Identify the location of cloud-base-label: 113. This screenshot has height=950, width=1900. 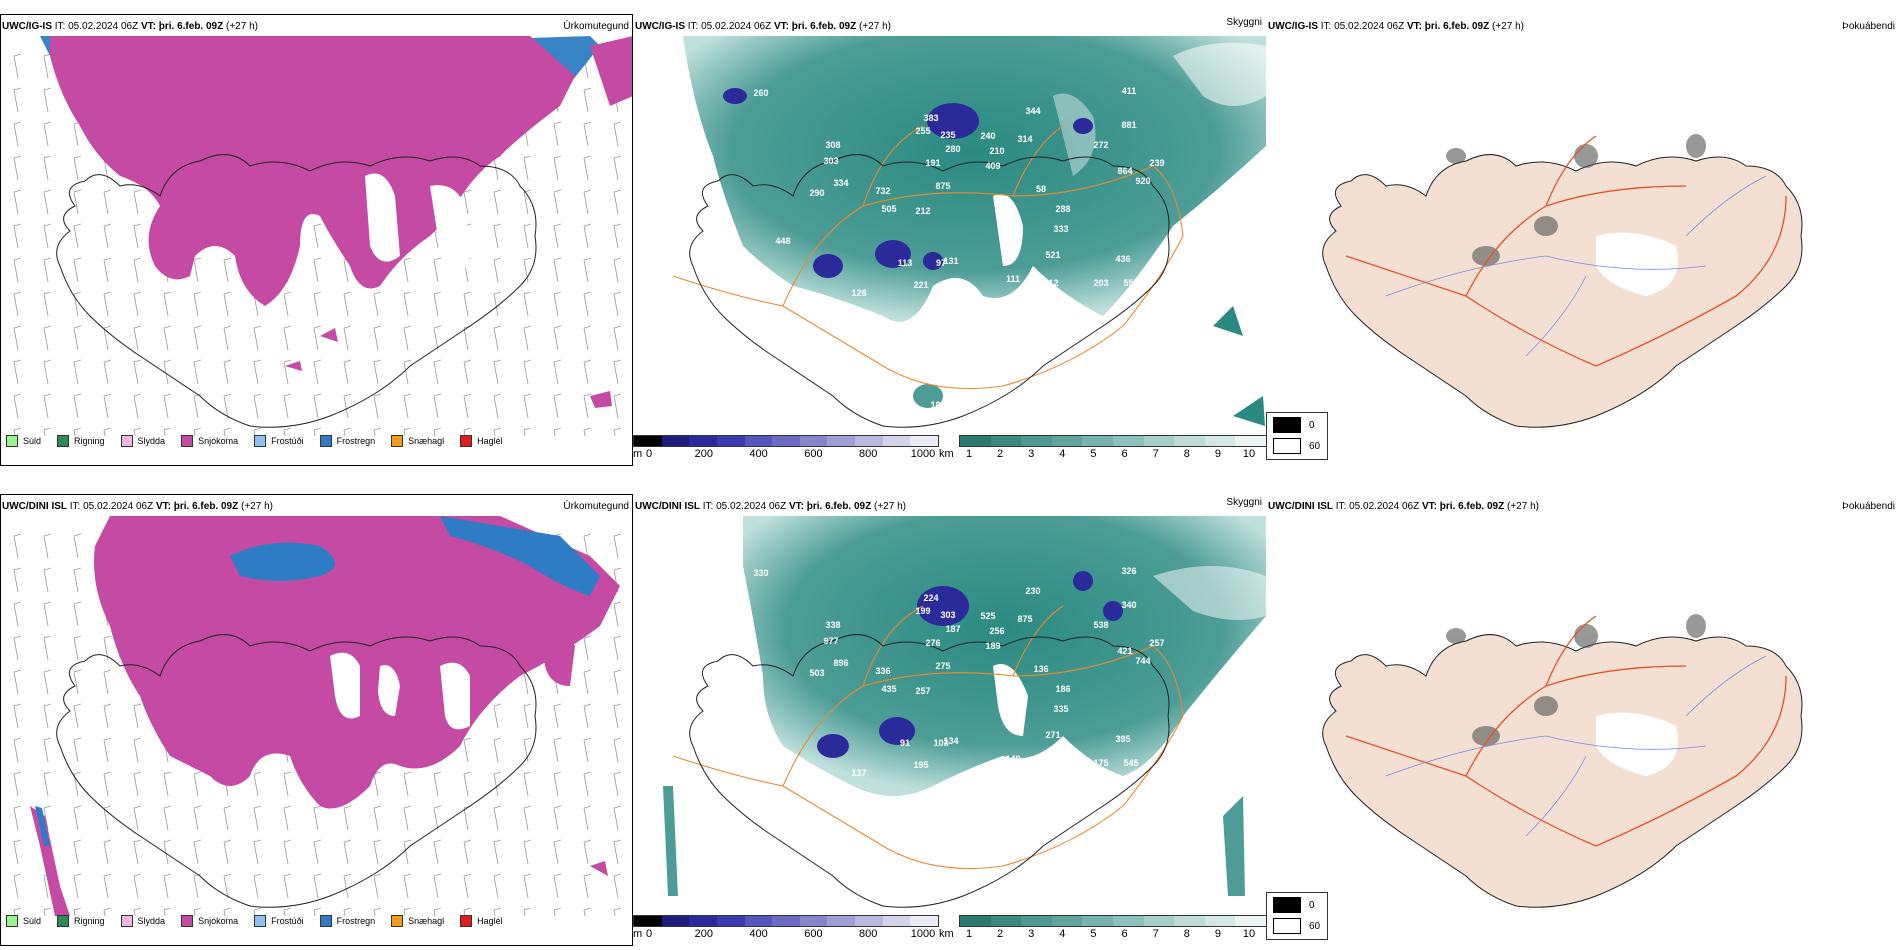
(905, 263).